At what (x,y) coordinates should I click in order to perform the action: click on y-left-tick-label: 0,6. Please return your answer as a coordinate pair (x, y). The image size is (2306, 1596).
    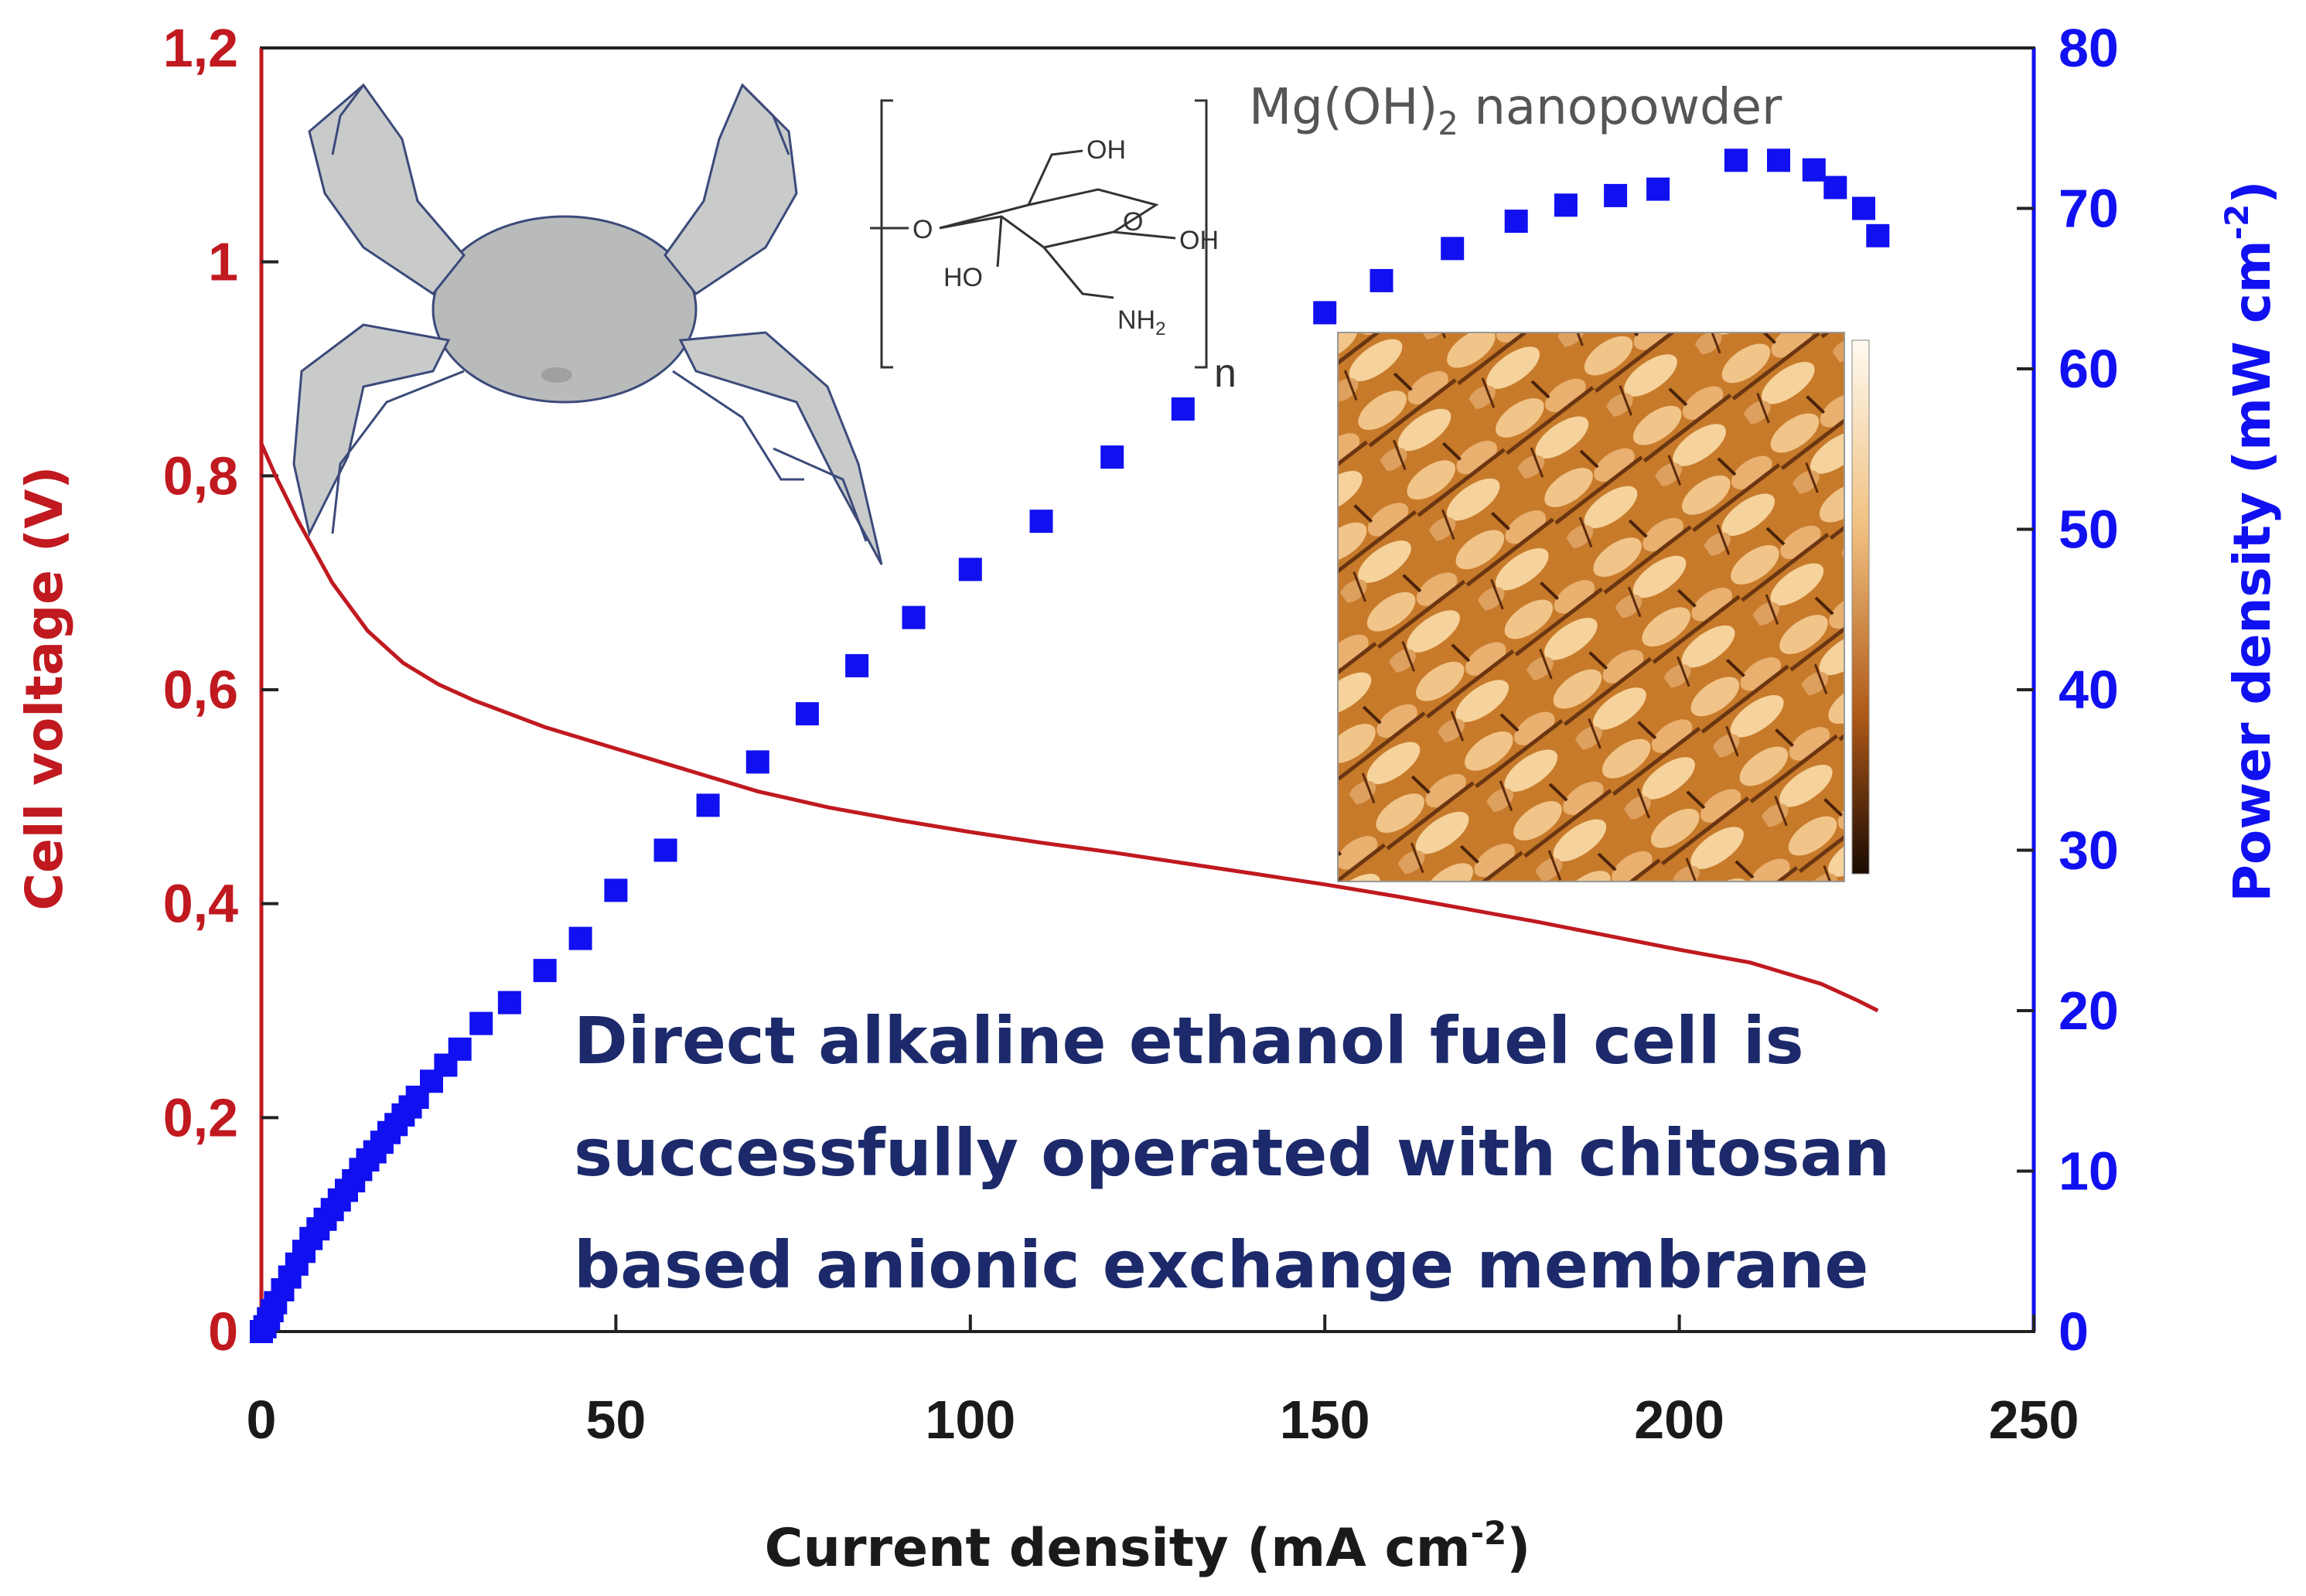
    Looking at the image, I should click on (200, 690).